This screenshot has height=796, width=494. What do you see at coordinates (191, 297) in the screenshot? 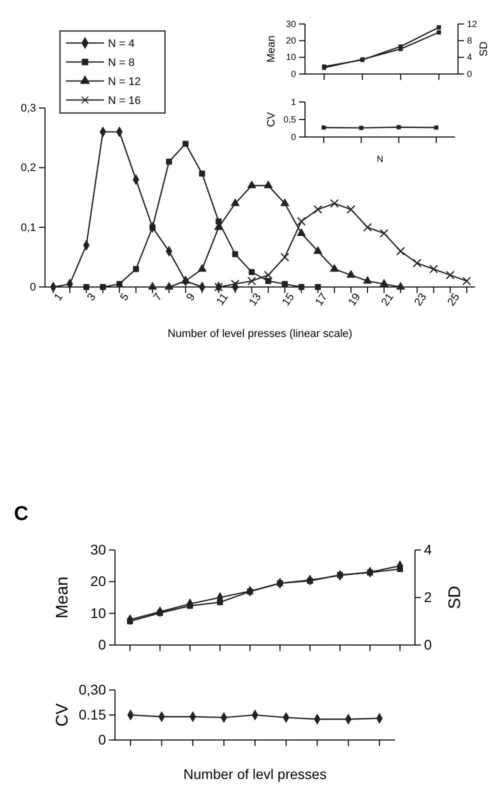
I see `x-tick-label: 9` at bounding box center [191, 297].